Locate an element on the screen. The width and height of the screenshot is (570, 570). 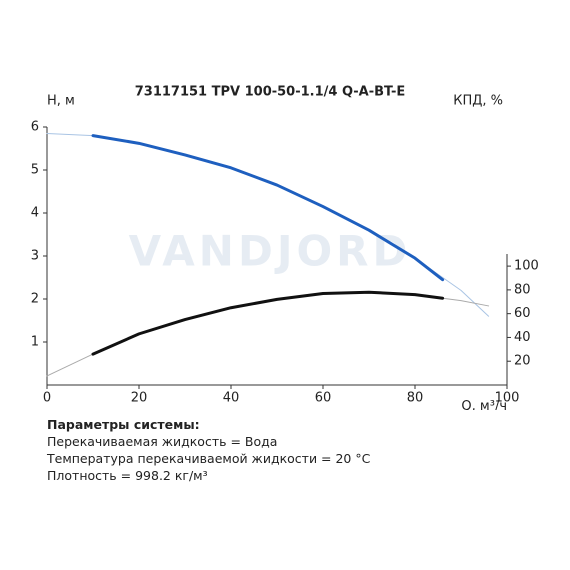
parameters-heading: Параметры системы: is located at coordinates (123, 424).